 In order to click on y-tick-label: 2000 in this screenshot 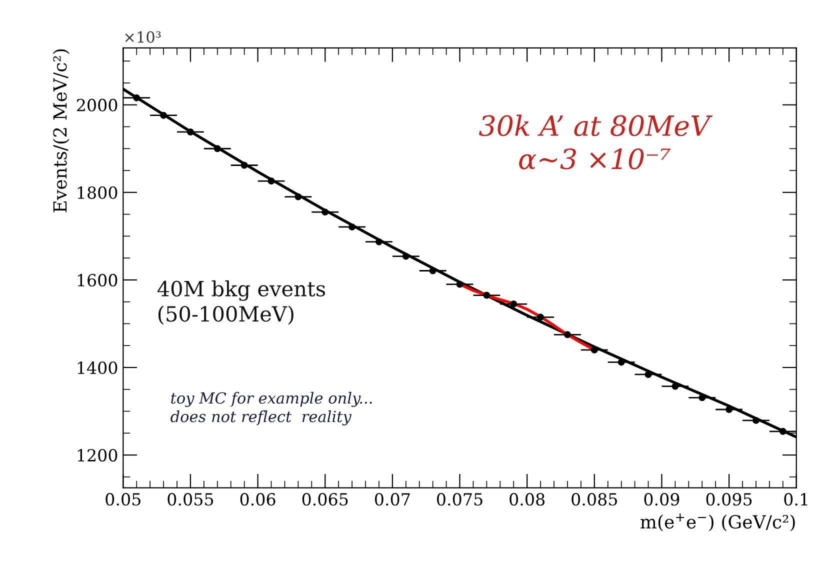, I will do `click(97, 105)`.